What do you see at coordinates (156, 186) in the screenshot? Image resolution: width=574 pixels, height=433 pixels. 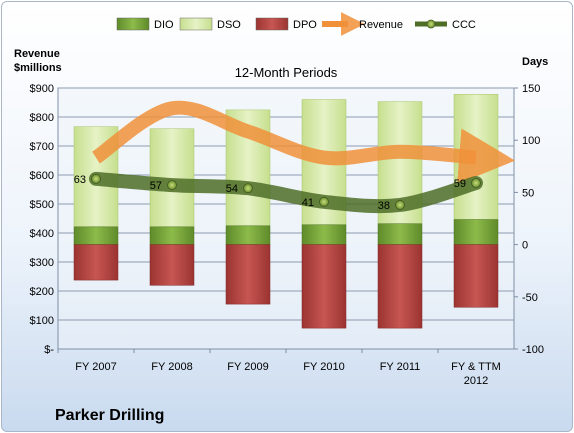 I see `ccc-data-label: 57` at bounding box center [156, 186].